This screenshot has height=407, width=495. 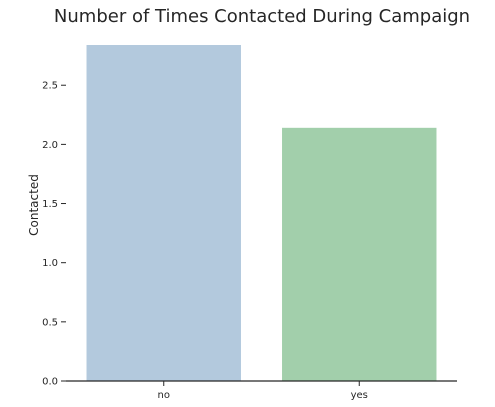 What do you see at coordinates (34, 205) in the screenshot?
I see `y-axis-label: Contacted` at bounding box center [34, 205].